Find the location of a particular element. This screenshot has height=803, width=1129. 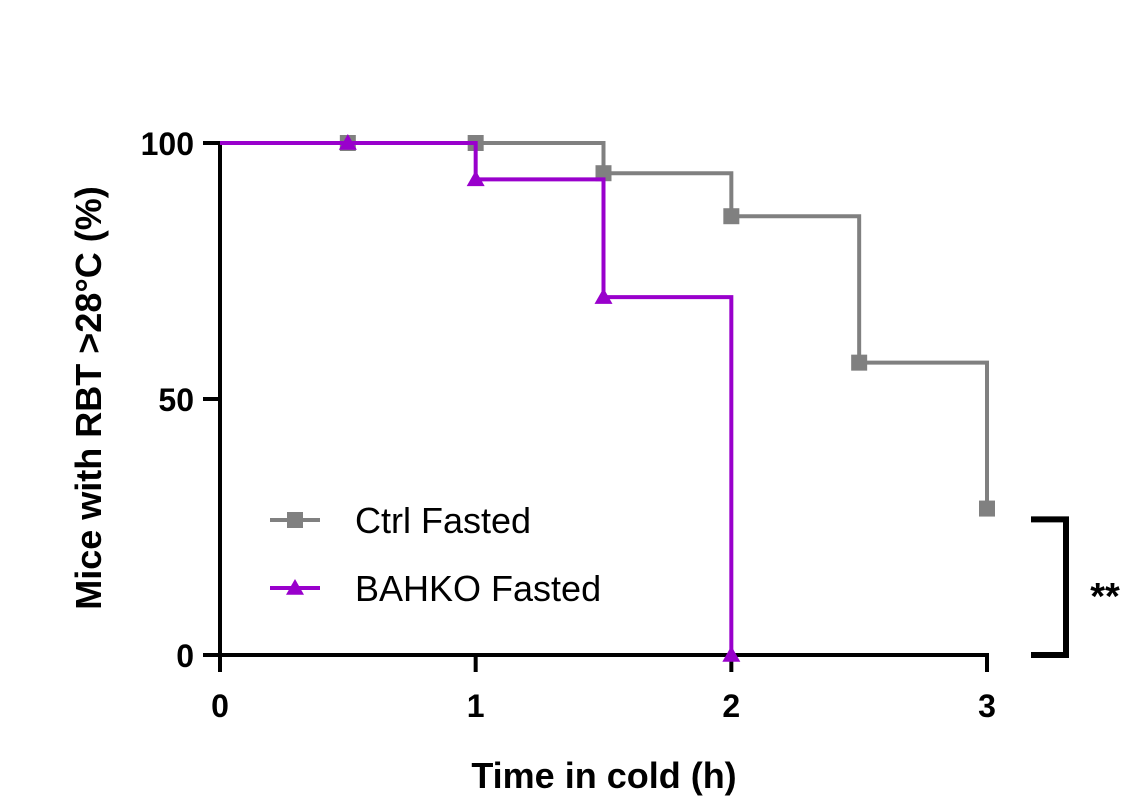

legend-marker is located at coordinates (295, 520).